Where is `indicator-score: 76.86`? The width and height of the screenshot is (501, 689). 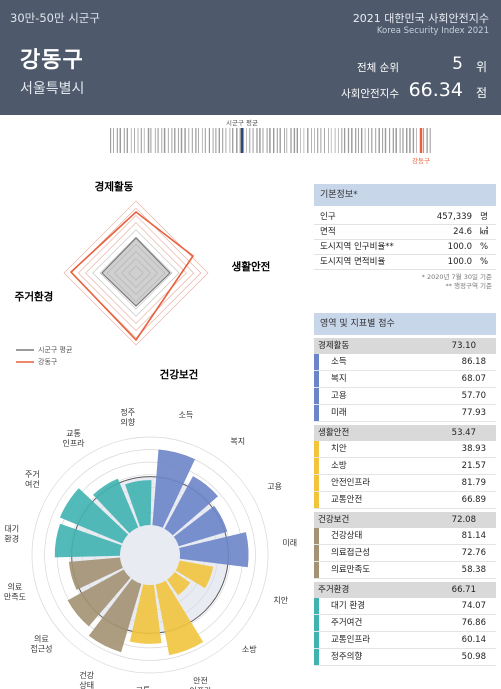 indicator-score: 76.86 is located at coordinates (473, 623).